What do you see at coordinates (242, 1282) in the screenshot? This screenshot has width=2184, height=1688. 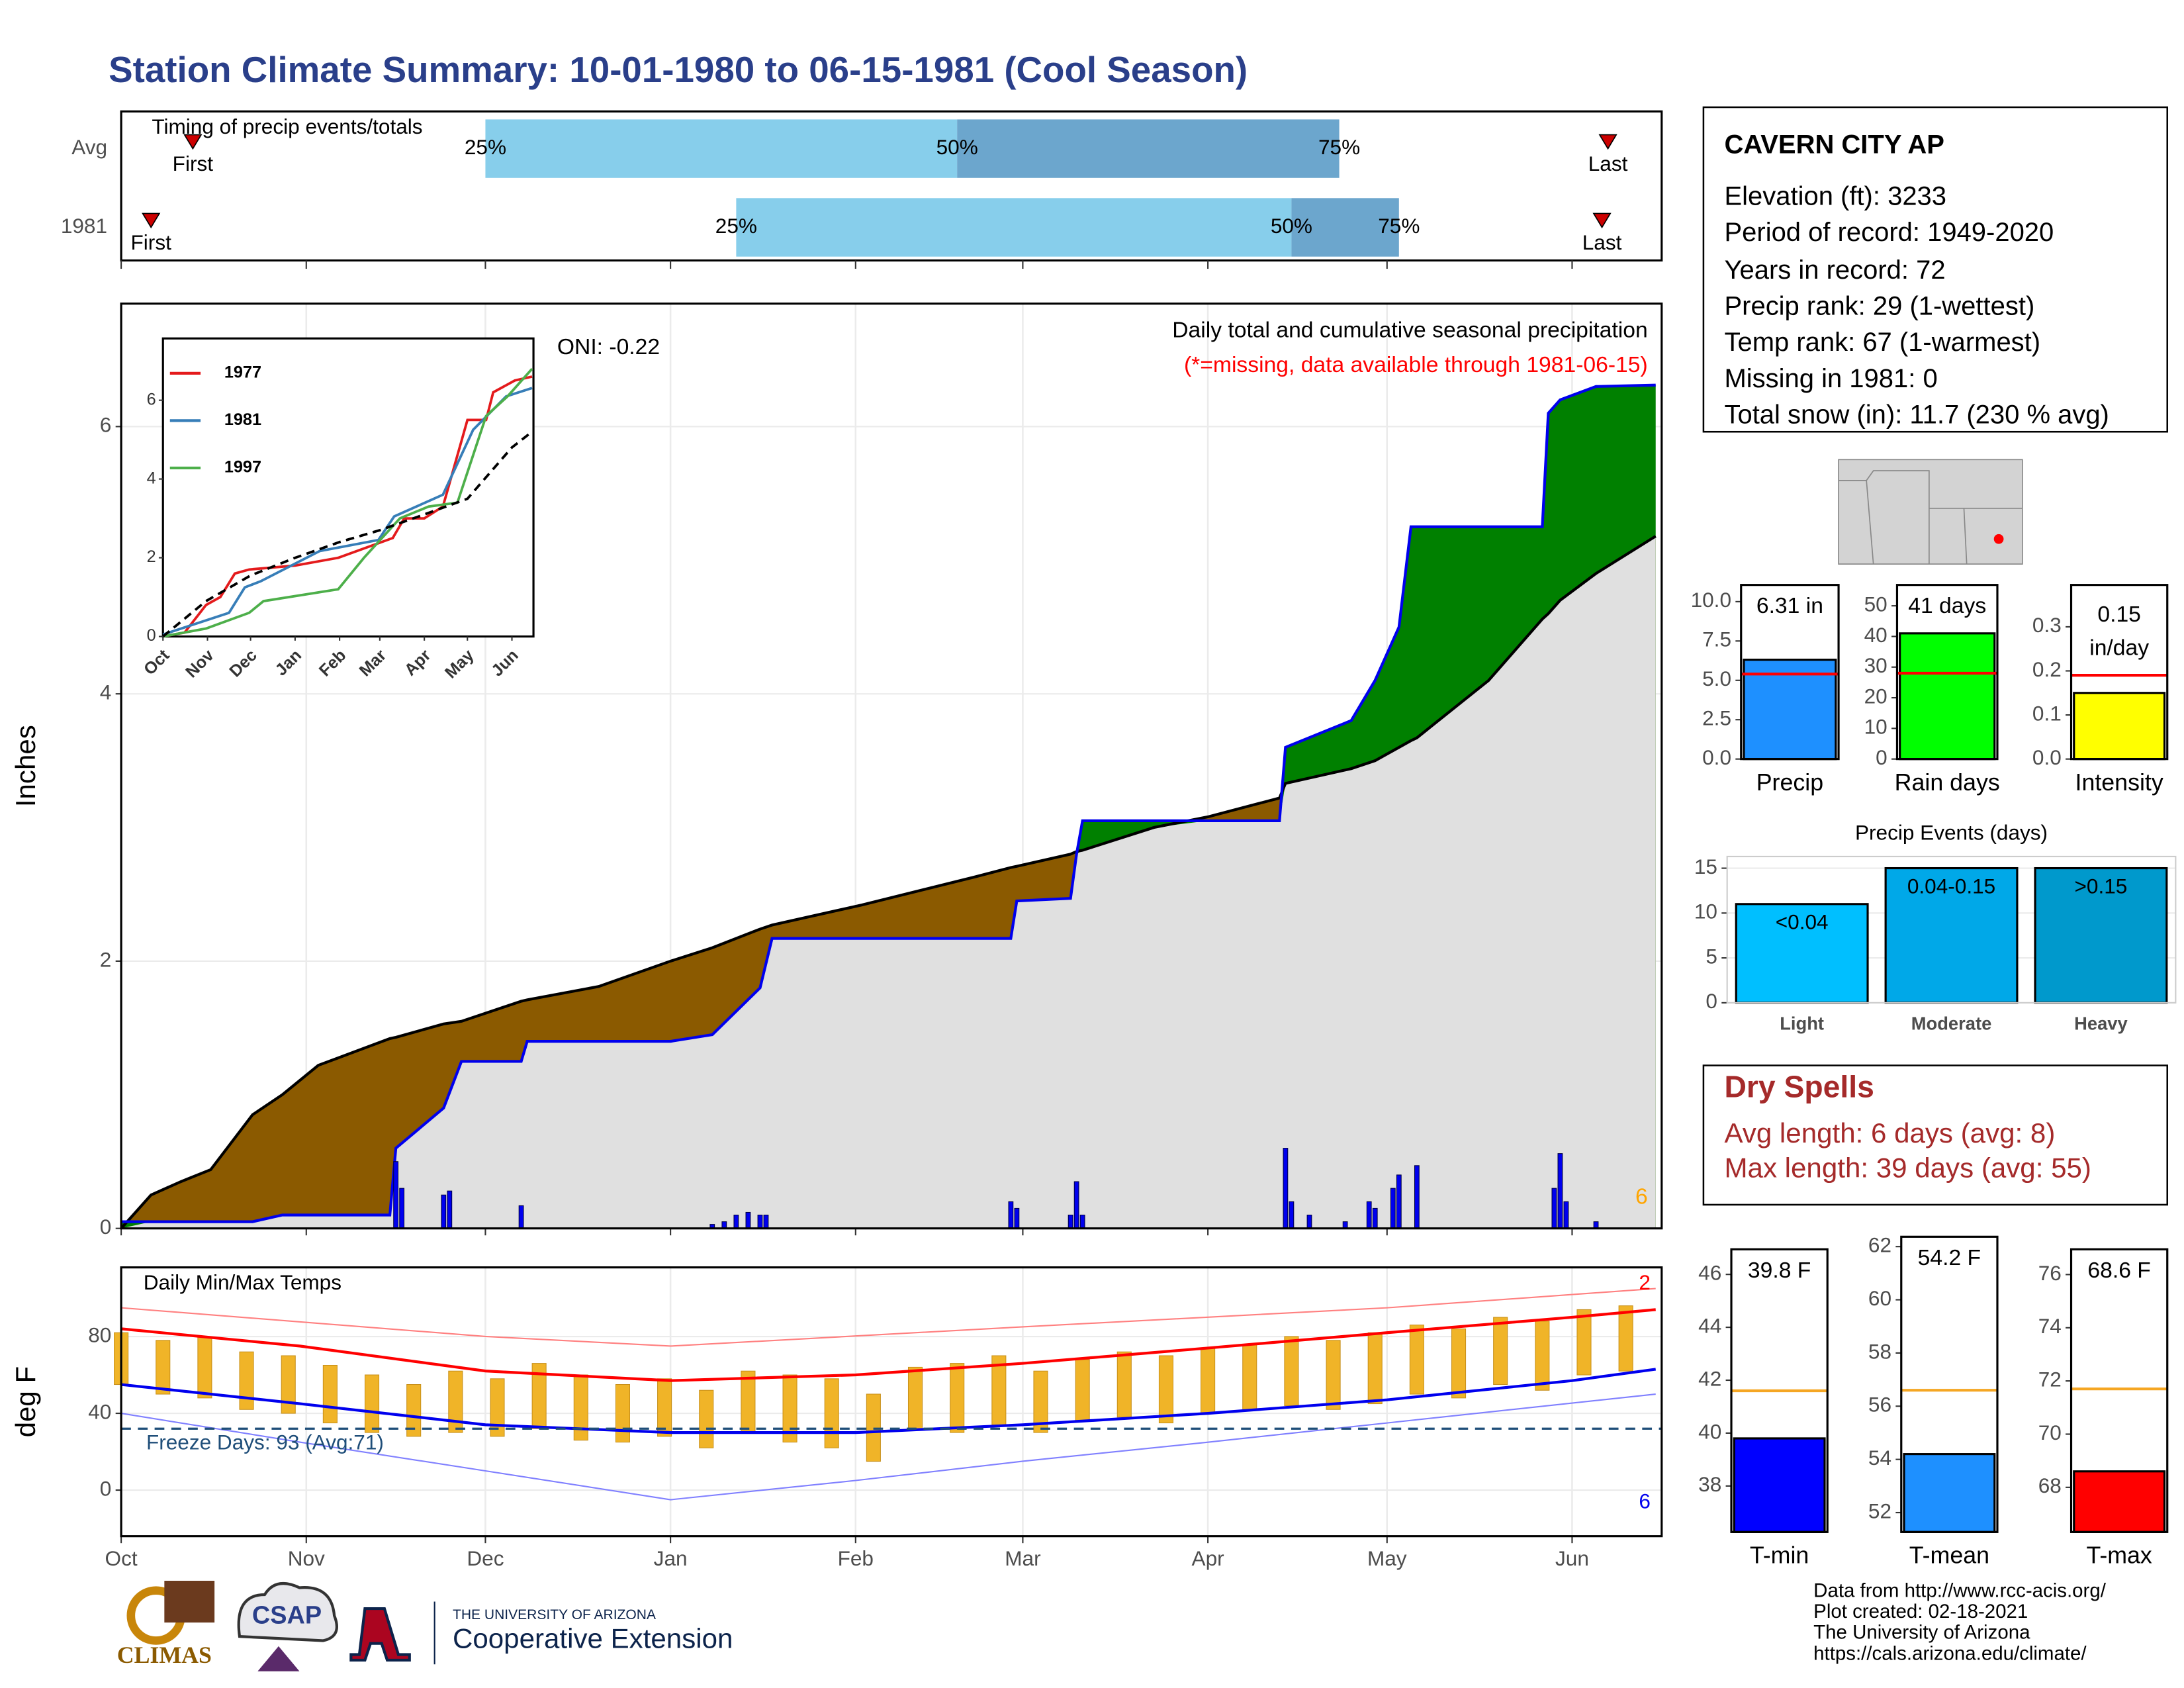 I see `chart-title: Daily Min/Max Temps` at bounding box center [242, 1282].